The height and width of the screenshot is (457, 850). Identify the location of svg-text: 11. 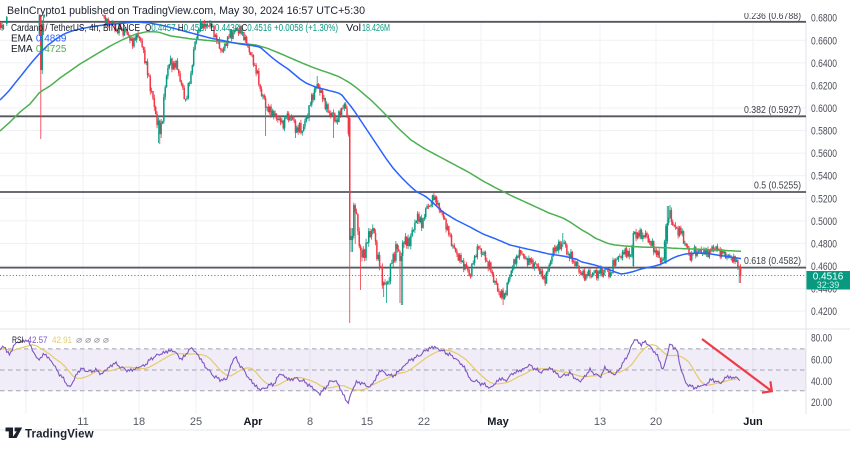
(82, 422).